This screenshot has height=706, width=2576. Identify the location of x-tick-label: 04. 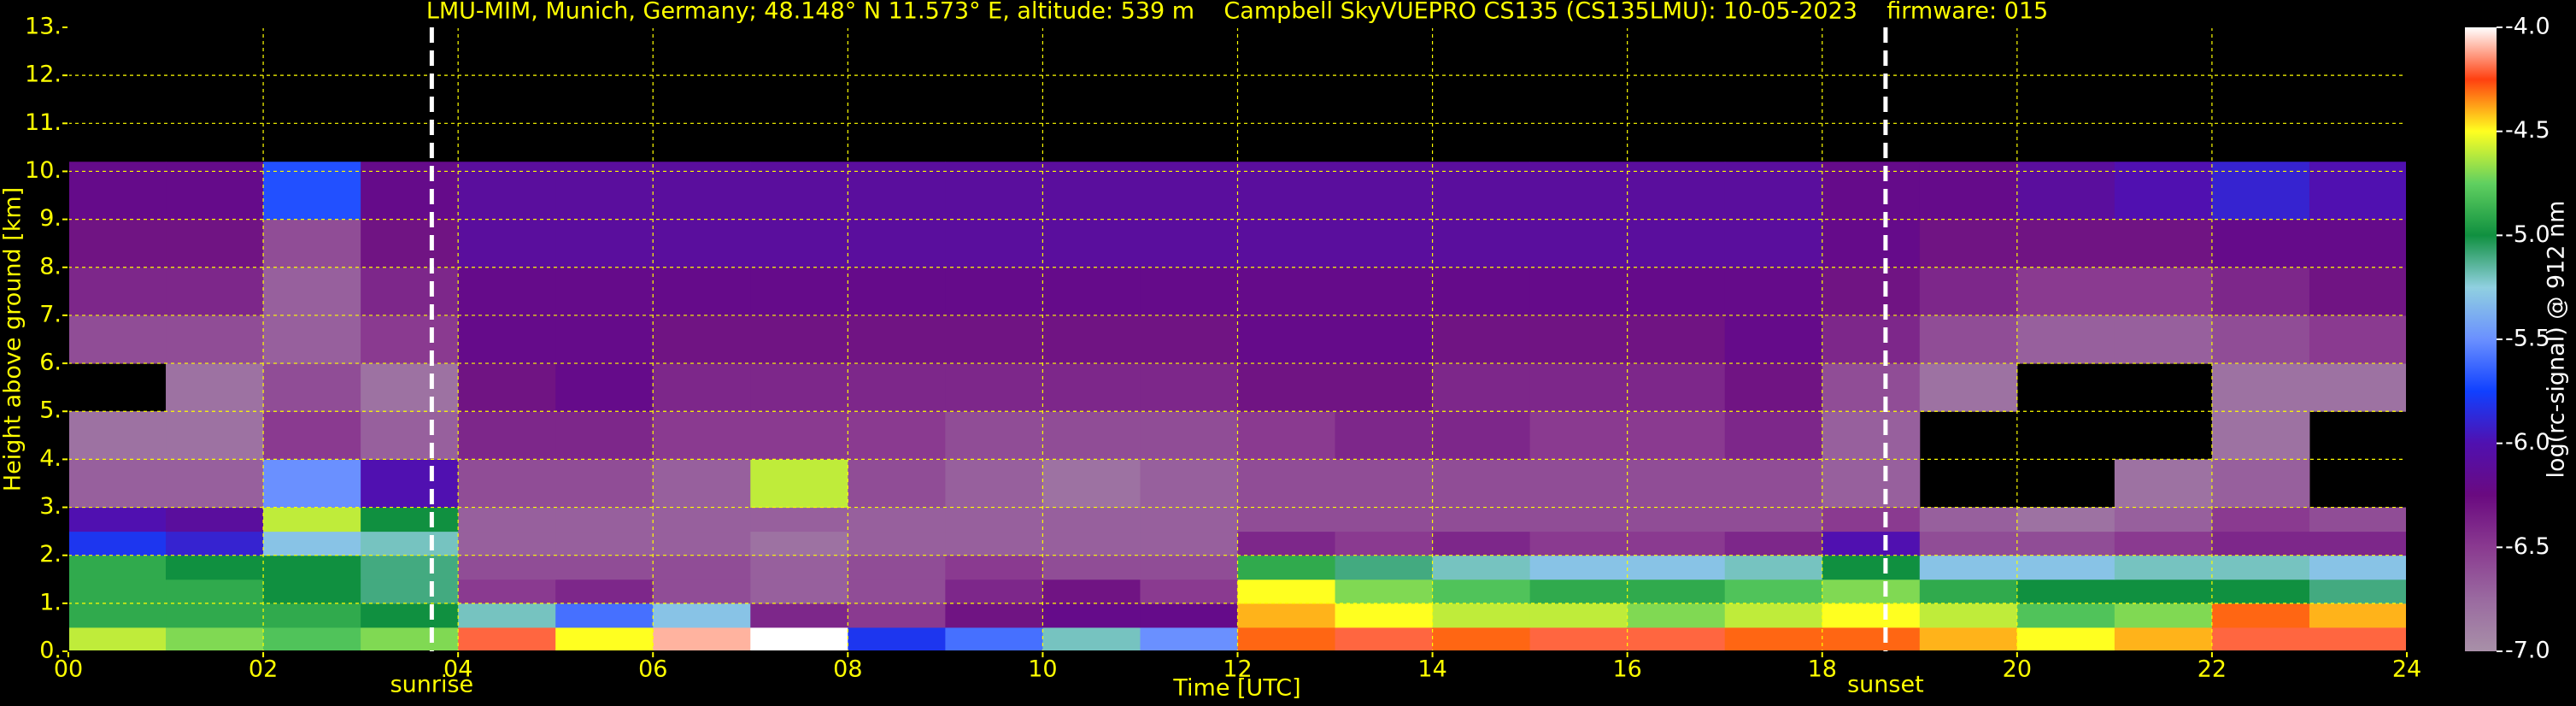
(457, 669).